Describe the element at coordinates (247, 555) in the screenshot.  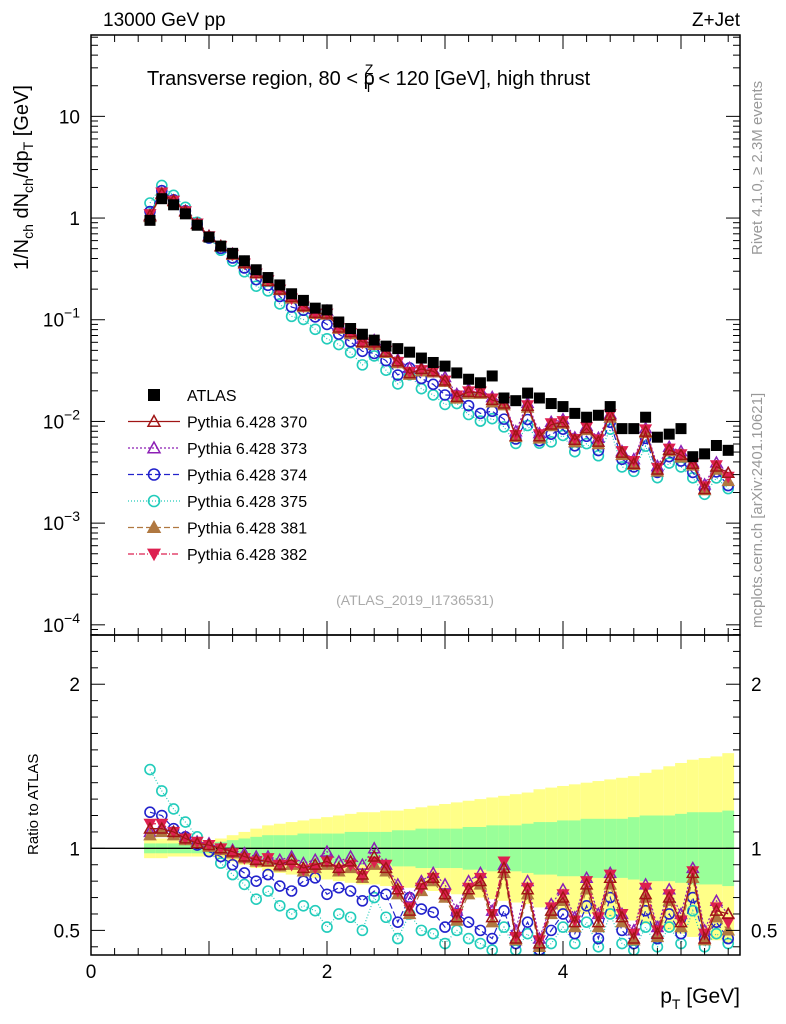
I see `legend-label: Pythia 6.428 382` at that location.